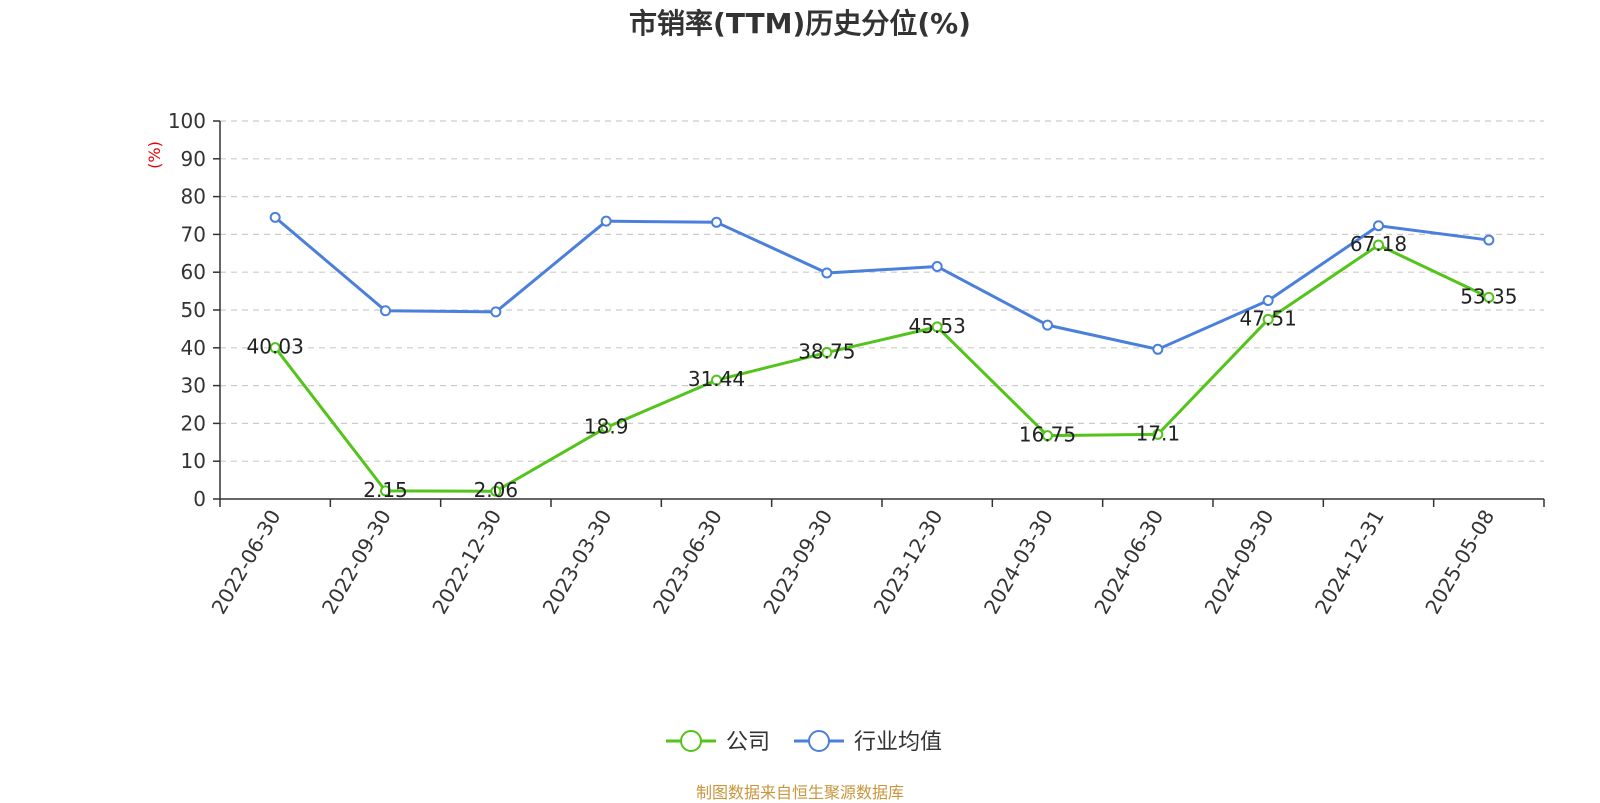 This screenshot has height=803, width=1600. What do you see at coordinates (187, 121) in the screenshot?
I see `y-tick-label: 100` at bounding box center [187, 121].